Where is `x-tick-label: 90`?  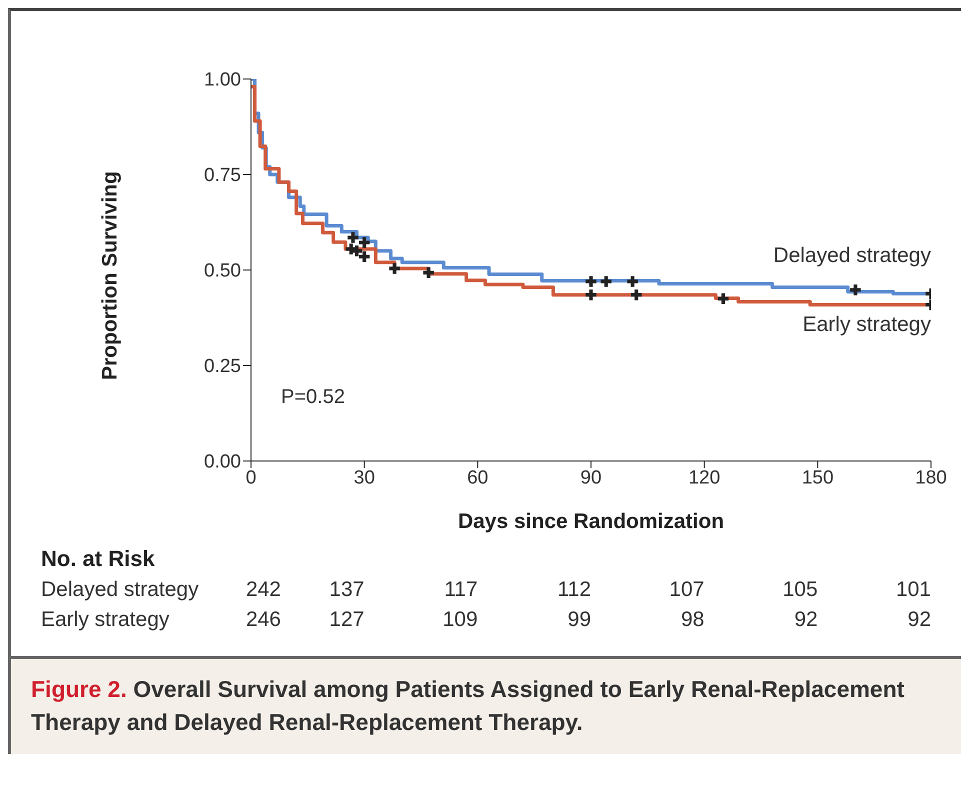 x-tick-label: 90 is located at coordinates (591, 477).